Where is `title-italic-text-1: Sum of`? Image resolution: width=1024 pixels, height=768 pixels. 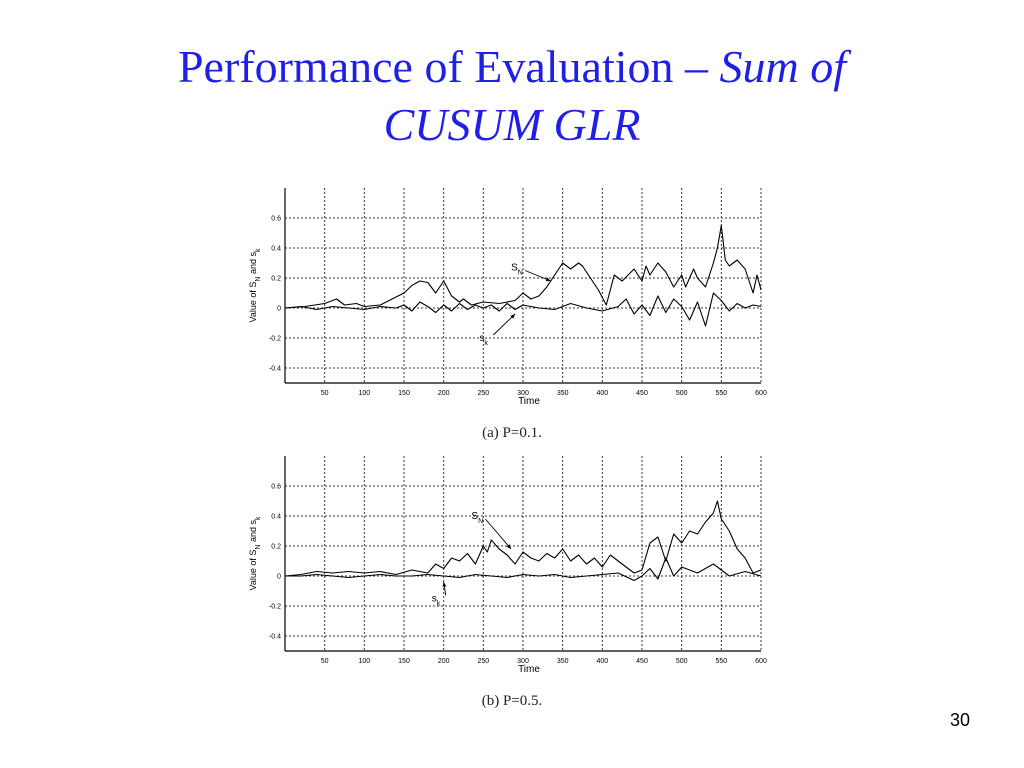 title-italic-text-1: Sum of is located at coordinates (783, 66).